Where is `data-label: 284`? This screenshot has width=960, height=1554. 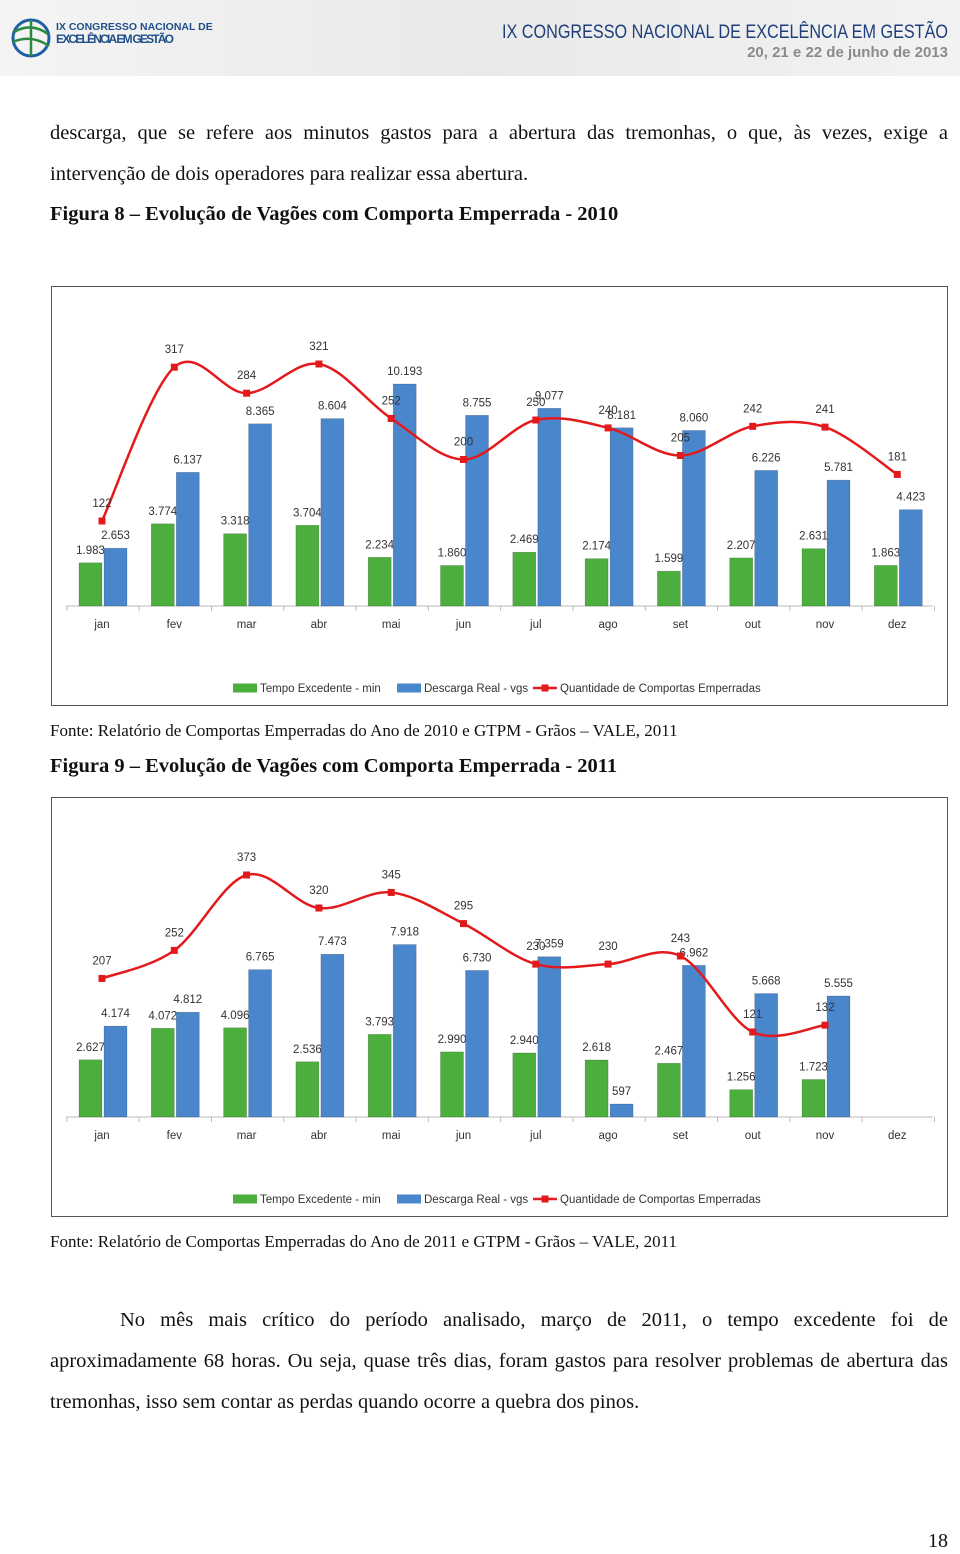 data-label: 284 is located at coordinates (247, 376).